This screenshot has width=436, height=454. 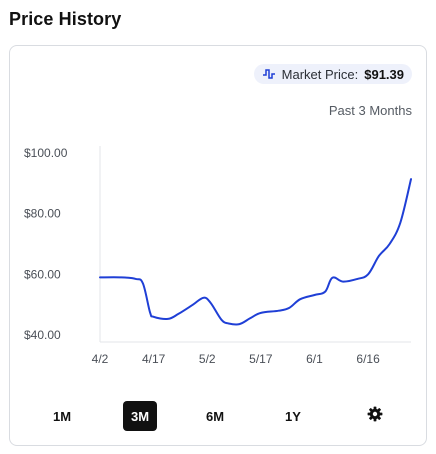 I want to click on x-tick-label: 4/2, so click(x=100, y=359).